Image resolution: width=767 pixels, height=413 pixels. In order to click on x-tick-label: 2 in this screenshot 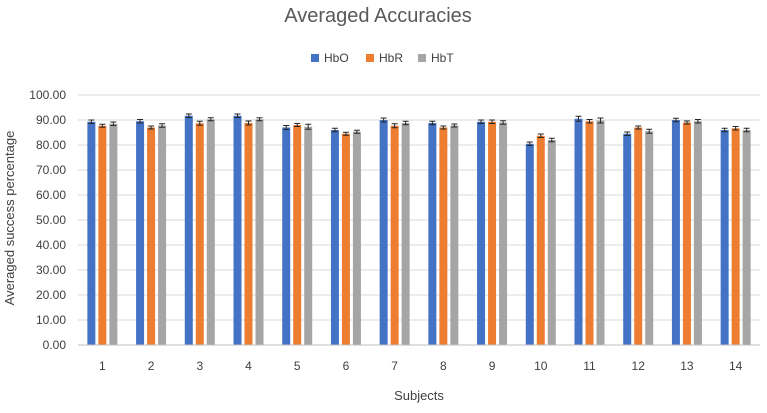, I will do `click(151, 366)`.